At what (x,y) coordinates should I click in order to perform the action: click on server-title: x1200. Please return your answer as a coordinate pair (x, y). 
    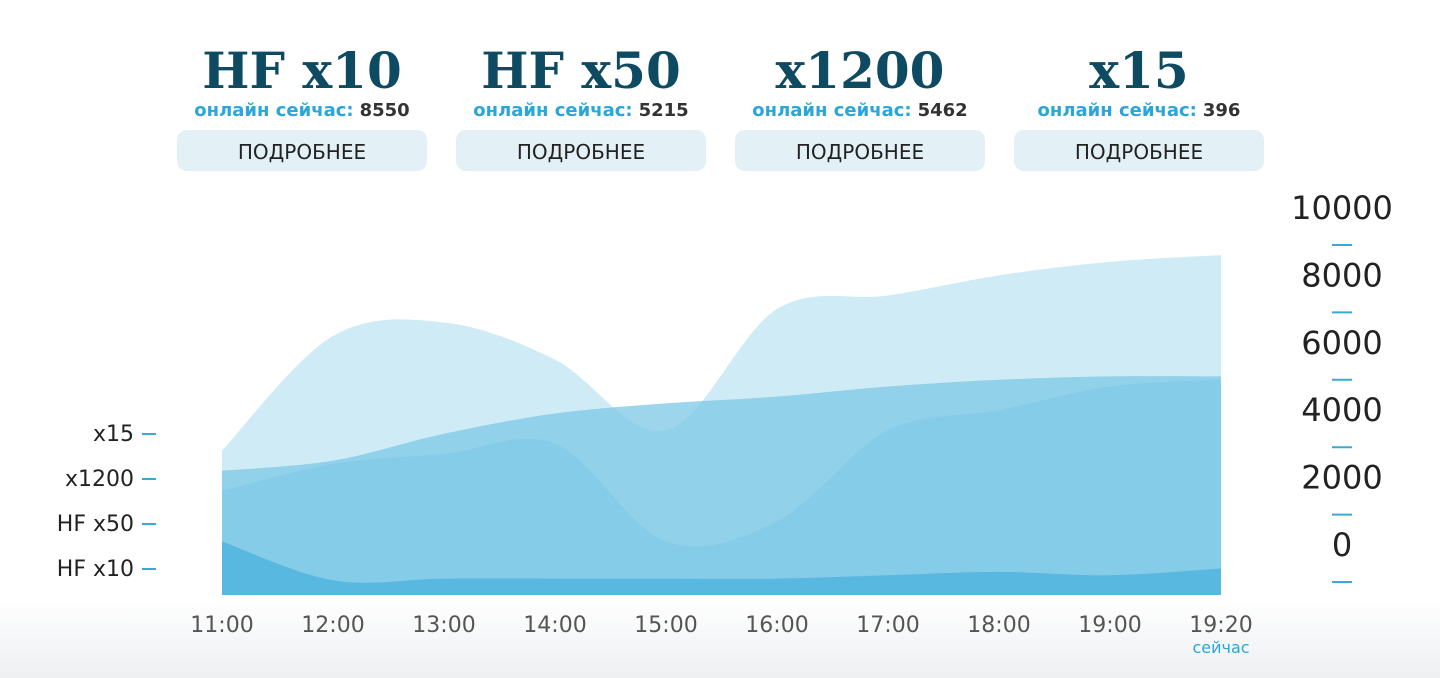
    Looking at the image, I should click on (860, 70).